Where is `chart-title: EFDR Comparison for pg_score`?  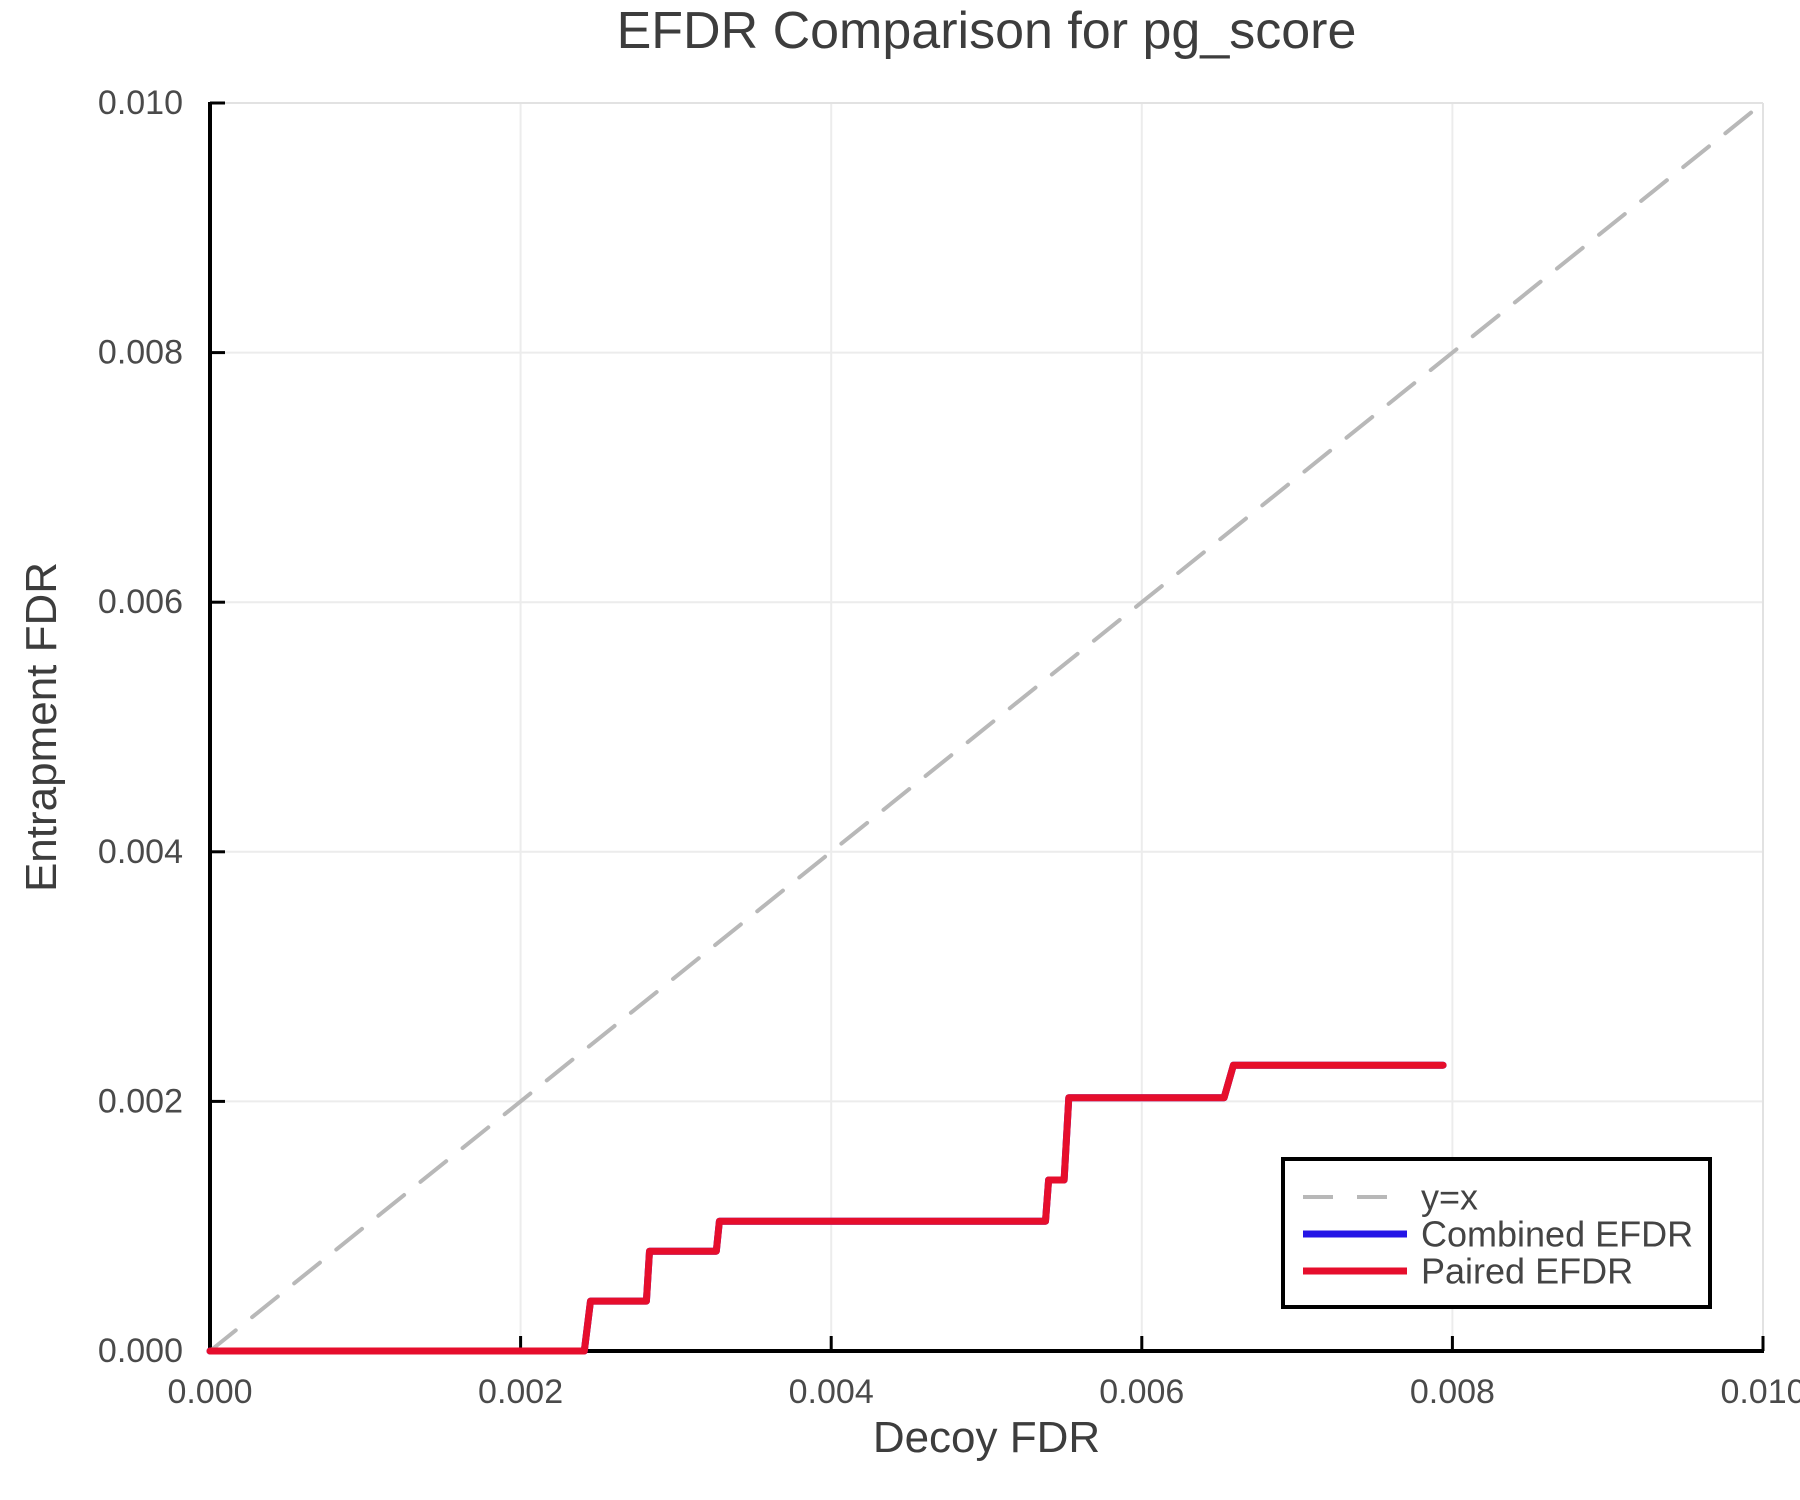 chart-title: EFDR Comparison for pg_score is located at coordinates (986, 31).